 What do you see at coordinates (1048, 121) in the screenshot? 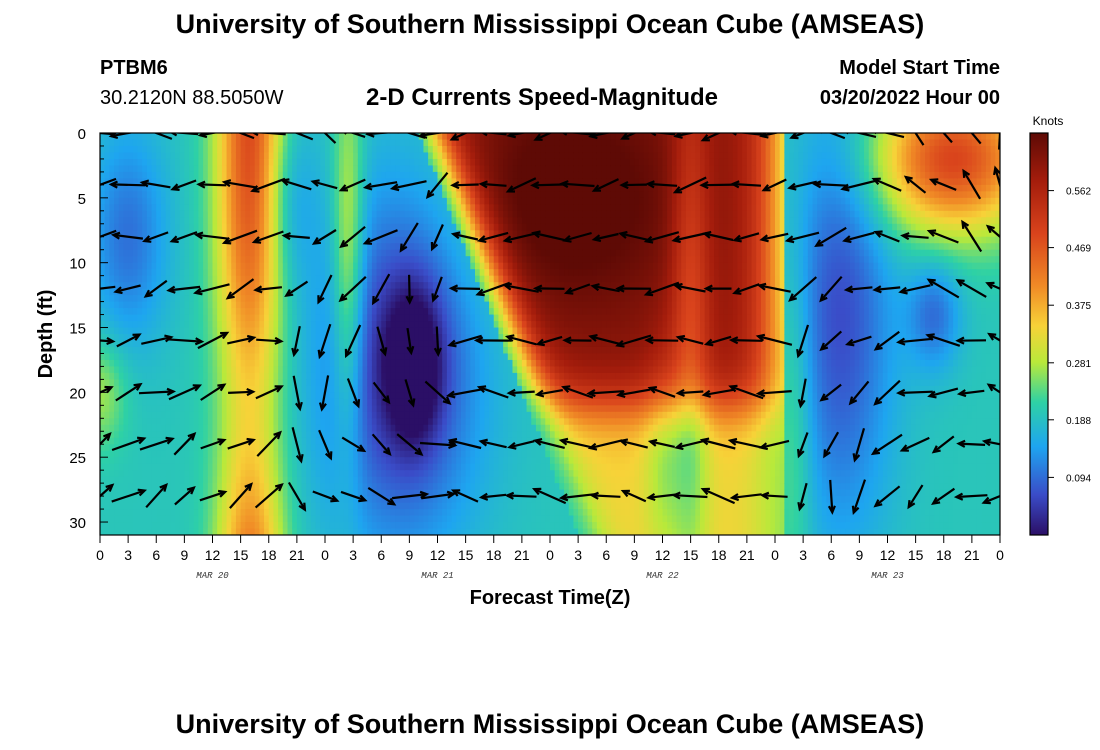
I see `colorbar-title: Knots` at bounding box center [1048, 121].